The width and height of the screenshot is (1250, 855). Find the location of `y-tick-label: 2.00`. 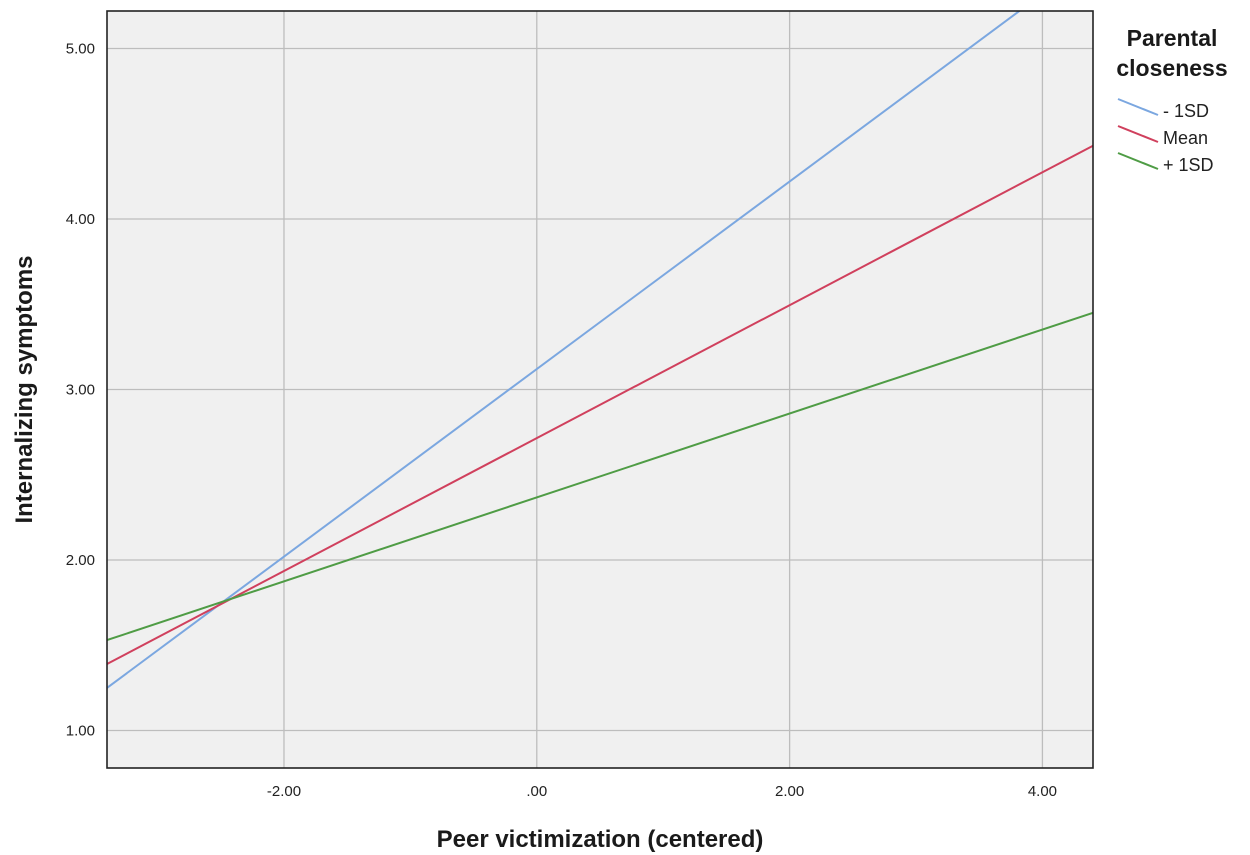

y-tick-label: 2.00 is located at coordinates (80, 560).